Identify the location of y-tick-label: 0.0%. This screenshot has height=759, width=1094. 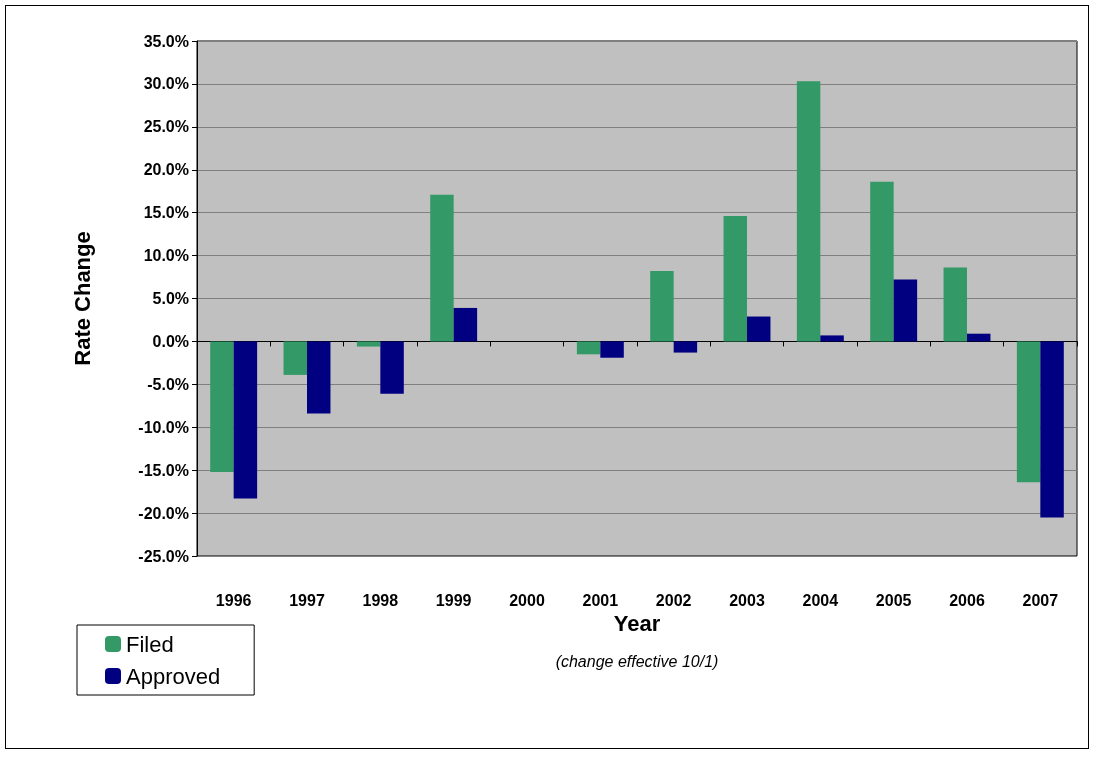
(170, 341).